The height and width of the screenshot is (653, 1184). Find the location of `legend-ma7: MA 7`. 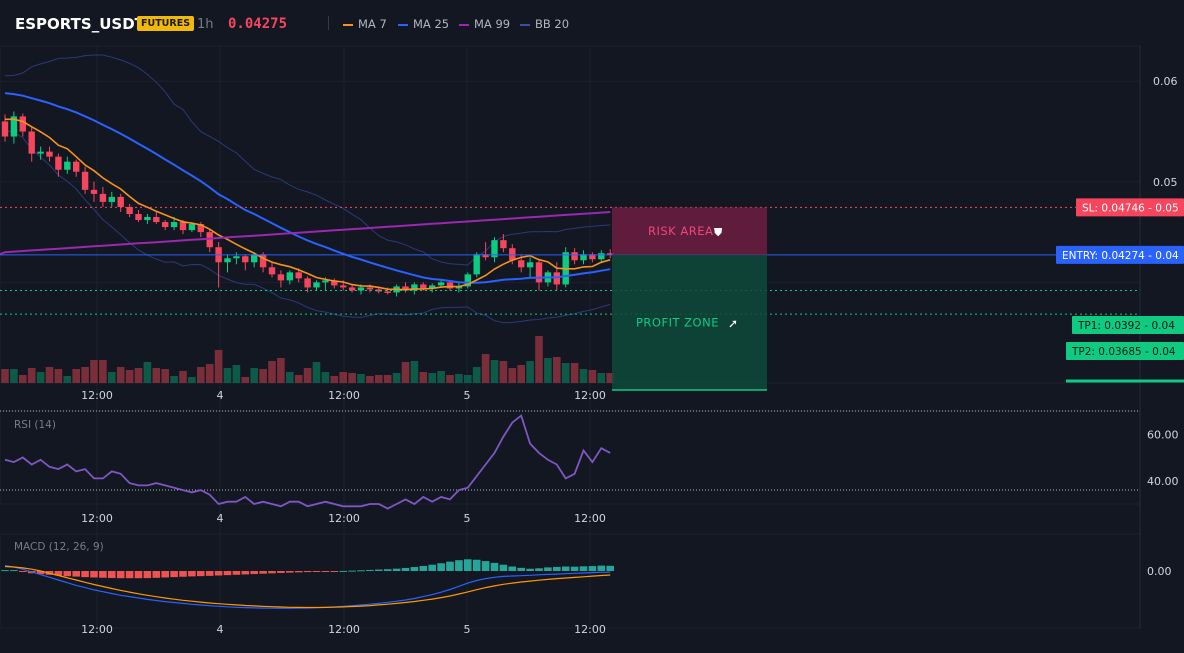

legend-ma7: MA 7 is located at coordinates (365, 24).